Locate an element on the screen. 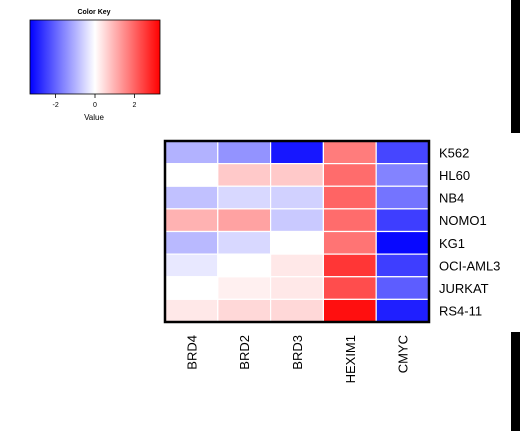 Image resolution: width=520 pixels, height=431 pixels. column-label: HEXIM1 is located at coordinates (350, 359).